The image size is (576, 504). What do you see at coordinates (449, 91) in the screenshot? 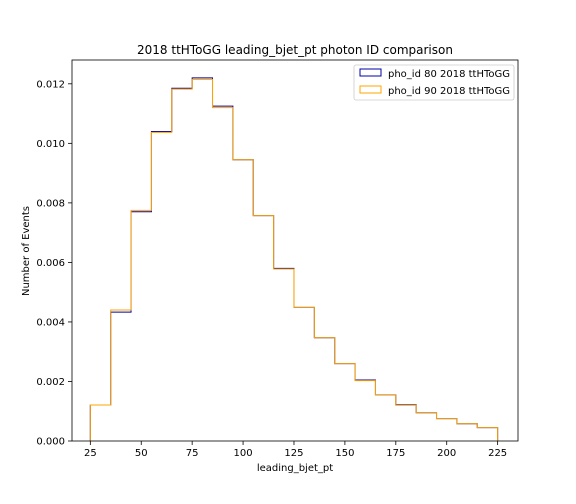
I see `legend-label-pho-id-90: pho_id 90 2018 ttHToGG` at bounding box center [449, 91].